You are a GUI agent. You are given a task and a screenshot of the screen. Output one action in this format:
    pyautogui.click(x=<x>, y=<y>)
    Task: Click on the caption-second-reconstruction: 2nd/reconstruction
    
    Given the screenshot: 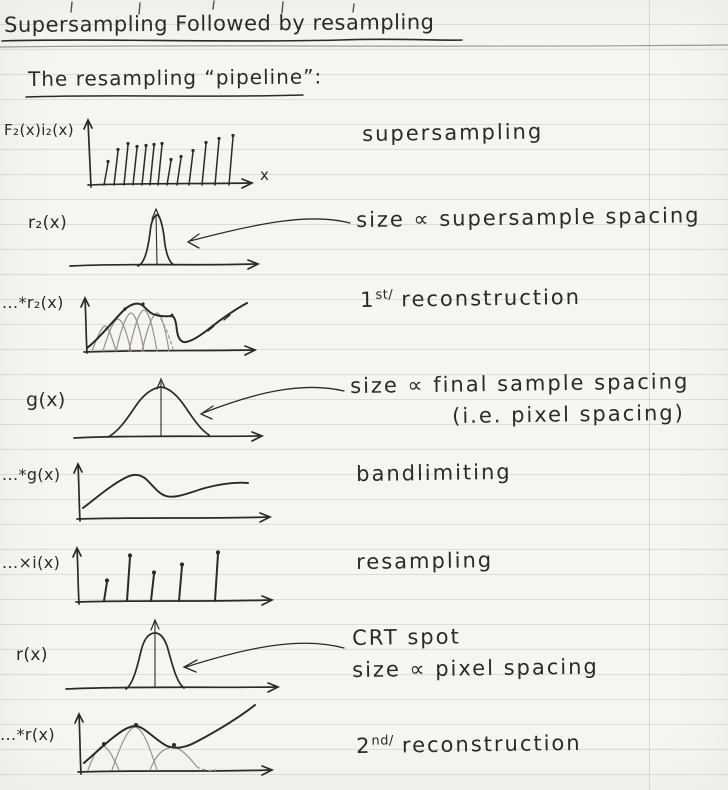 What is the action you would take?
    pyautogui.click(x=469, y=744)
    